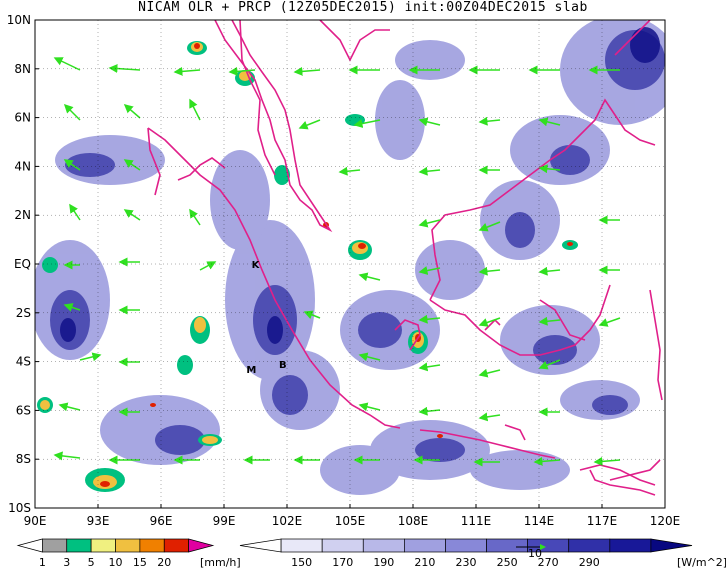  Describe the element at coordinates (413, 521) in the screenshot. I see `lon-tick-label: 108E` at that location.